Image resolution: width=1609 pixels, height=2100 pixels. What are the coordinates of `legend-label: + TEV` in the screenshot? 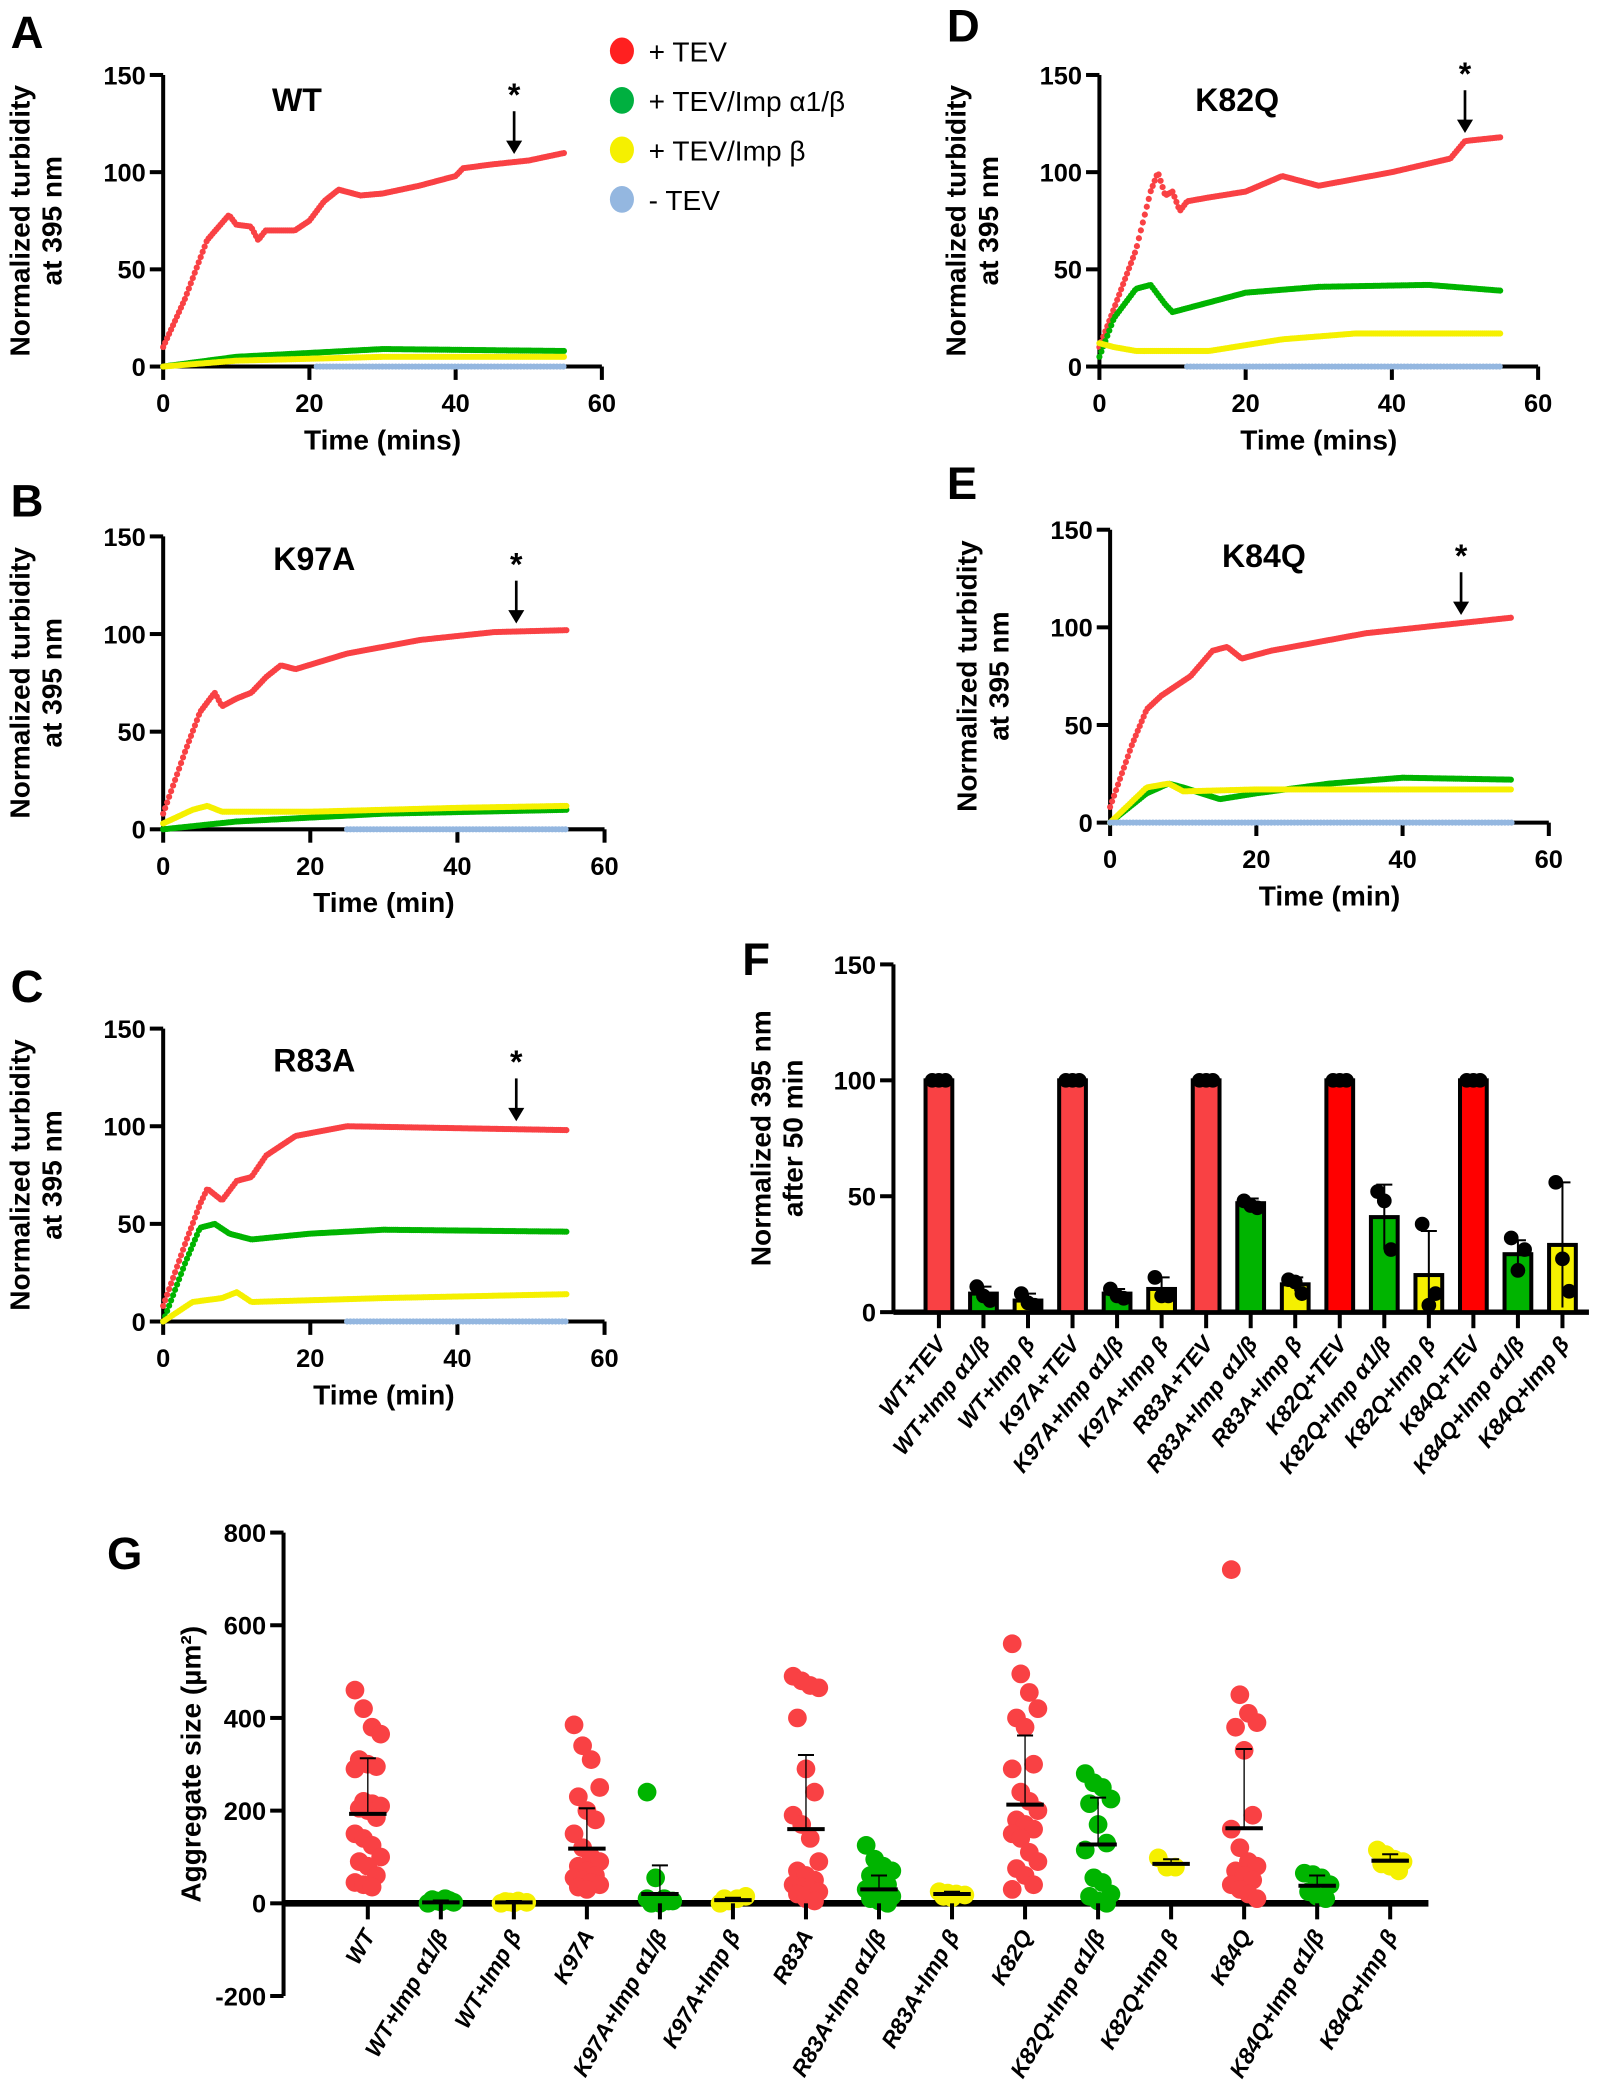 It's located at (688, 52).